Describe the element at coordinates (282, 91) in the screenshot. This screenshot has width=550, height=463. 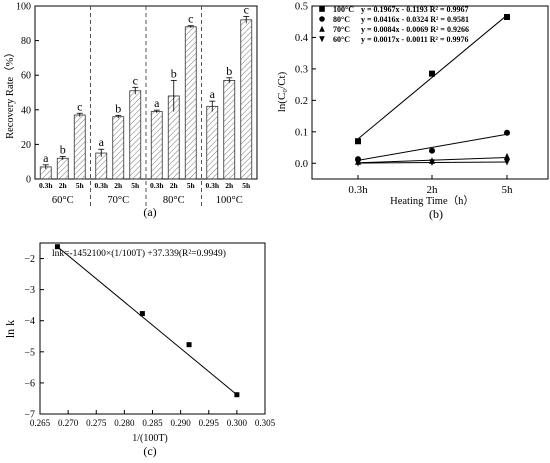
I see `panel-b-y-axis-label: ln(C₀/Ct)` at that location.